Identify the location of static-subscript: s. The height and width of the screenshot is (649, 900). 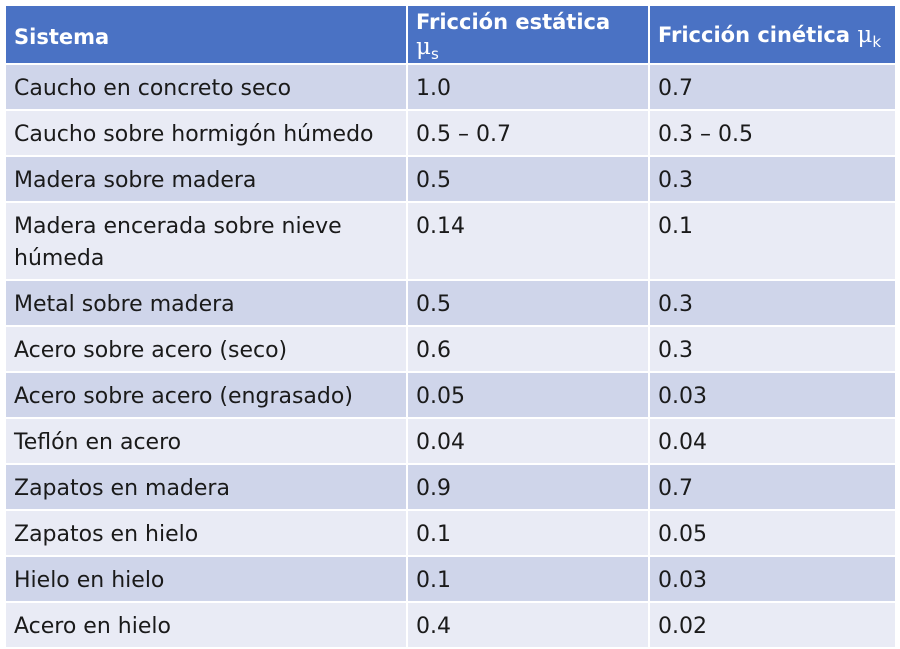
(434, 54).